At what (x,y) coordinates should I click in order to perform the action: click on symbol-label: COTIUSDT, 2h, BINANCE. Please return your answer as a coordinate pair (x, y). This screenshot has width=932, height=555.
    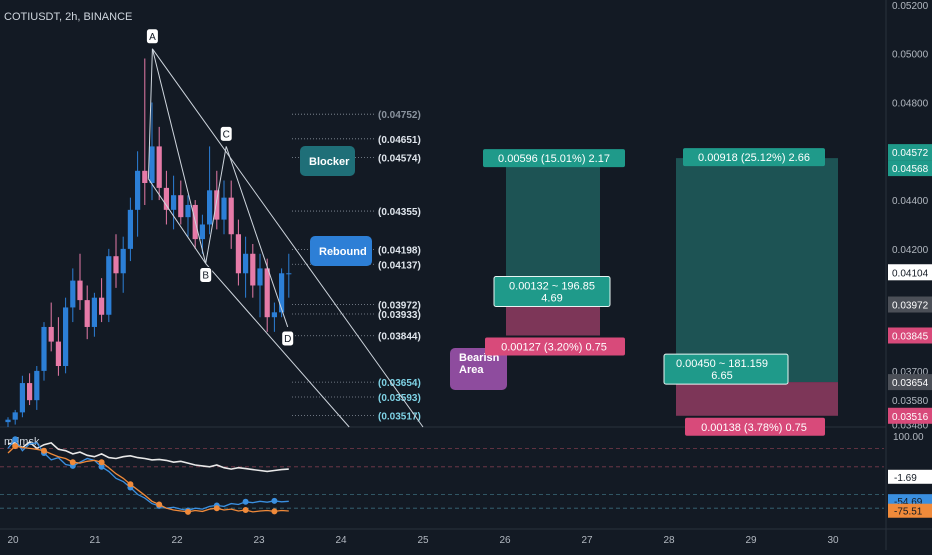
    Looking at the image, I should click on (68, 17).